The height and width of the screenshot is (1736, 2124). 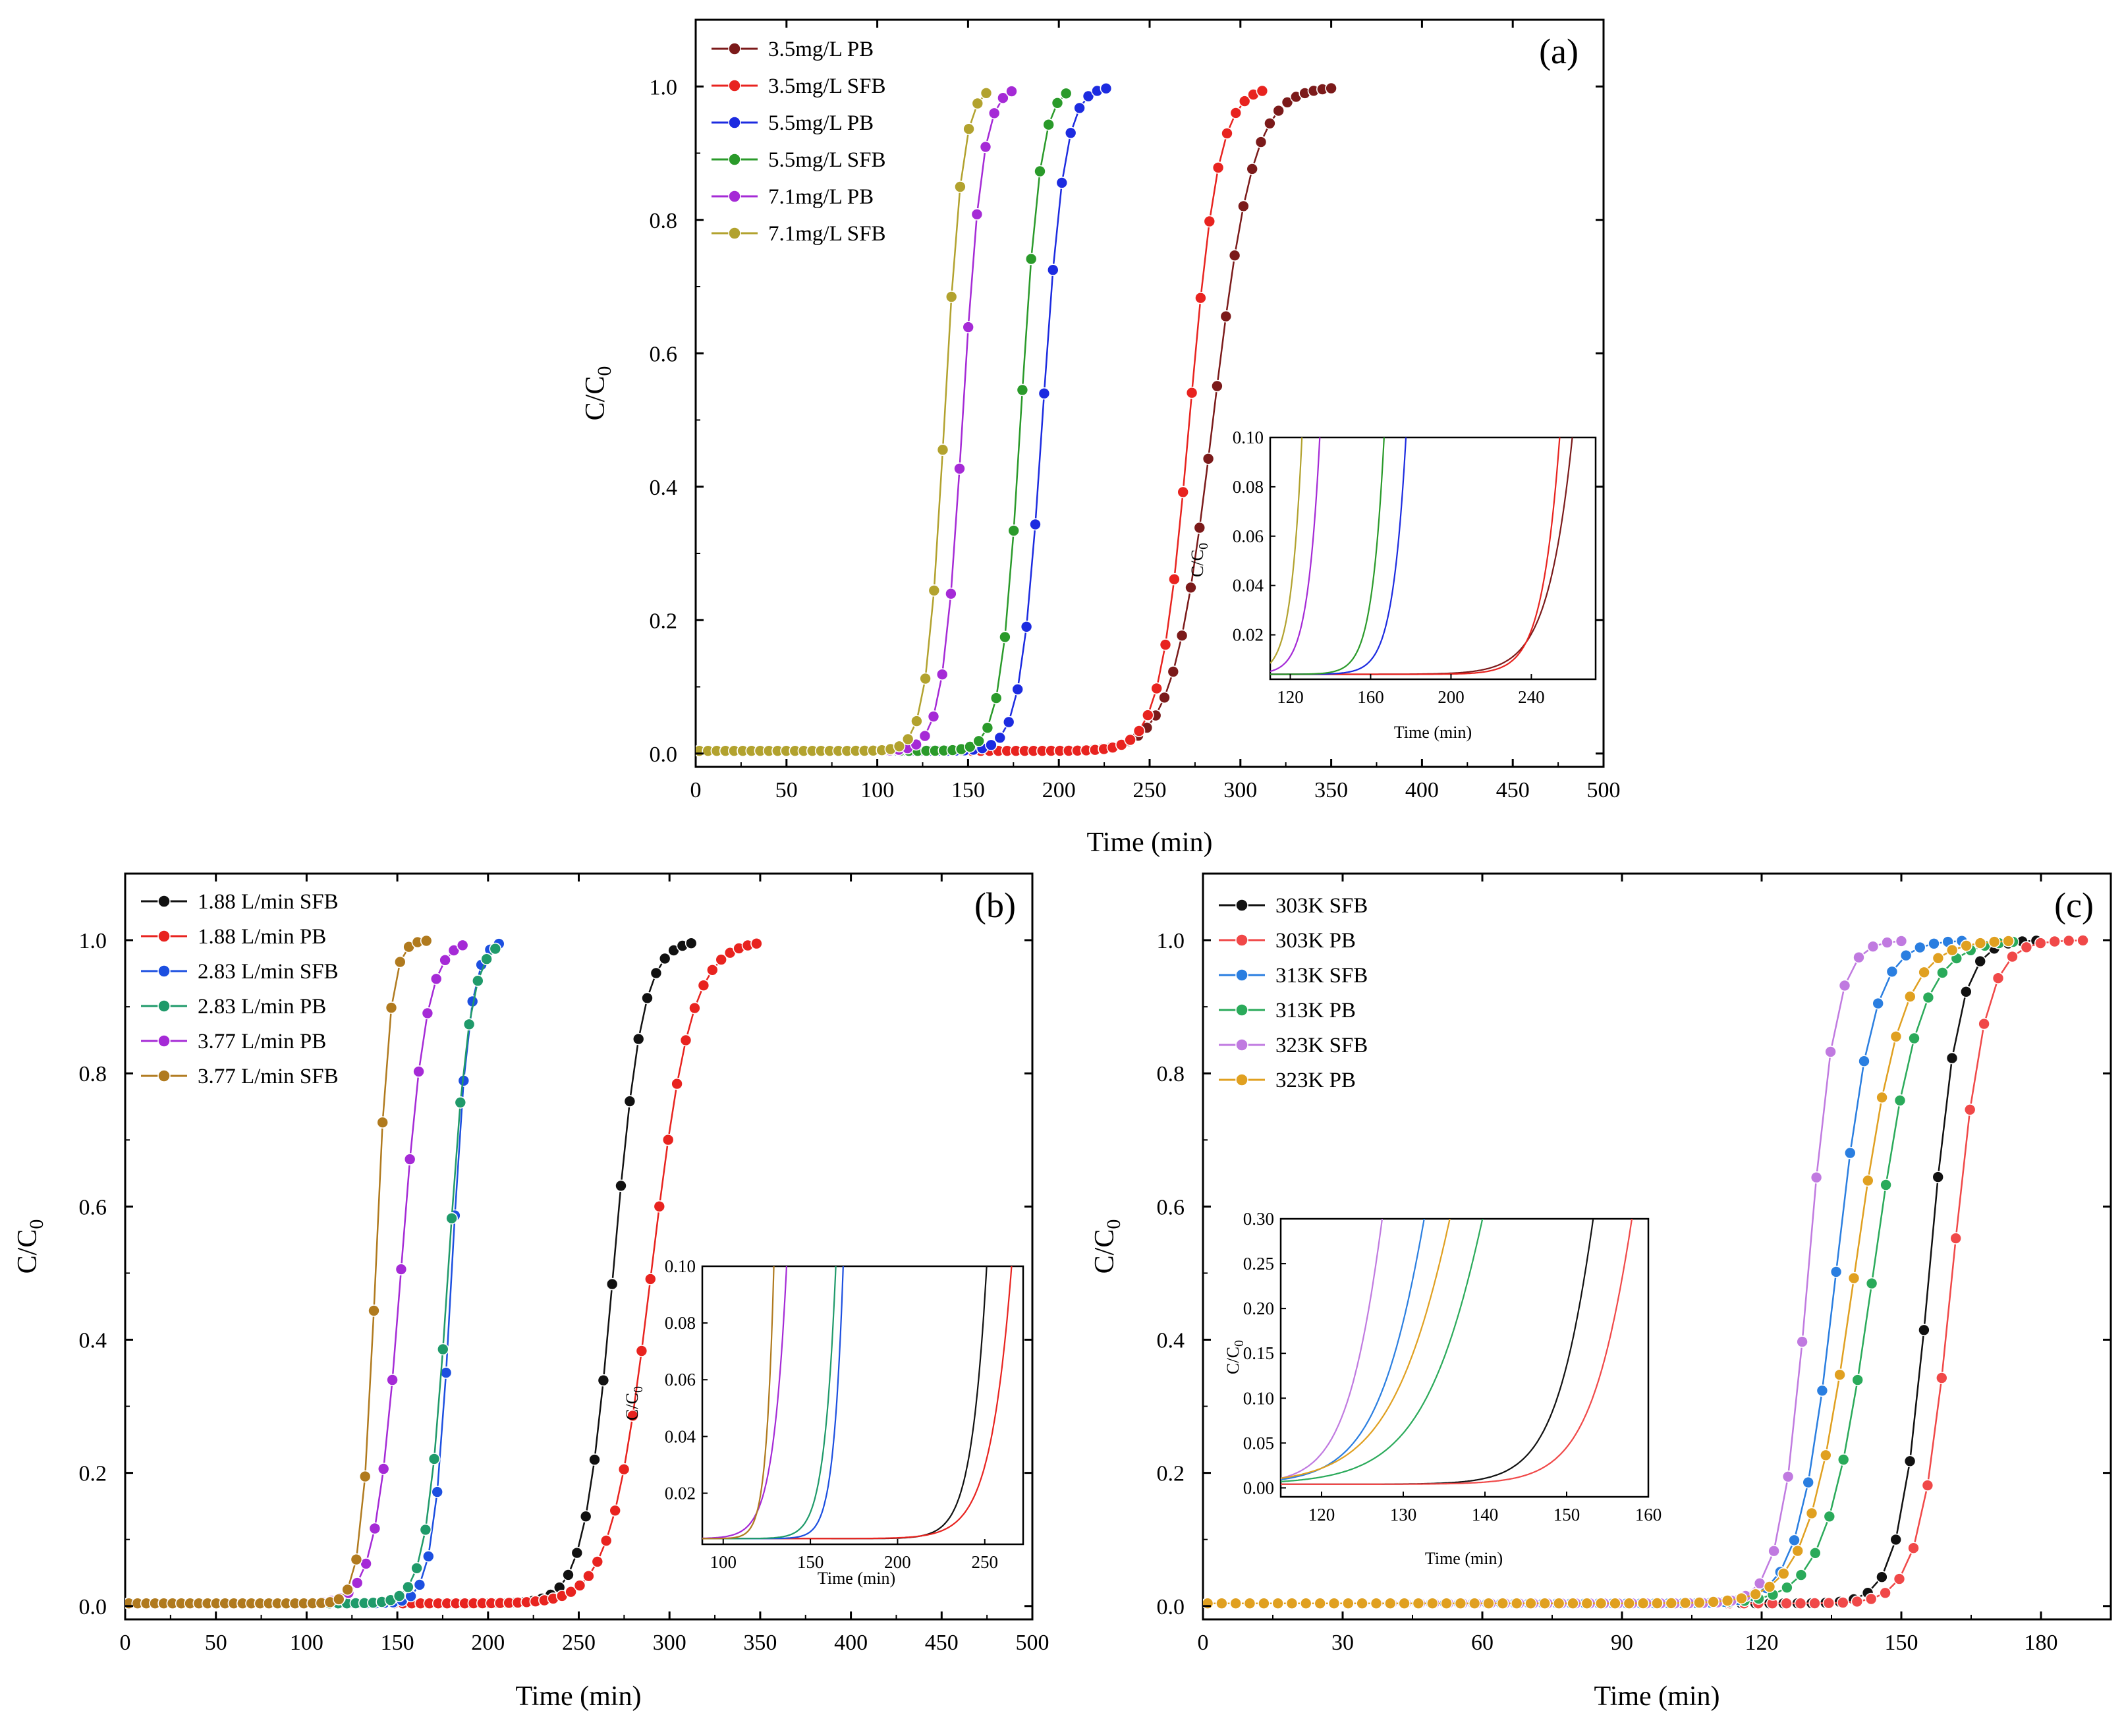 I want to click on y-axis-title-a: C/C0, so click(x=598, y=393).